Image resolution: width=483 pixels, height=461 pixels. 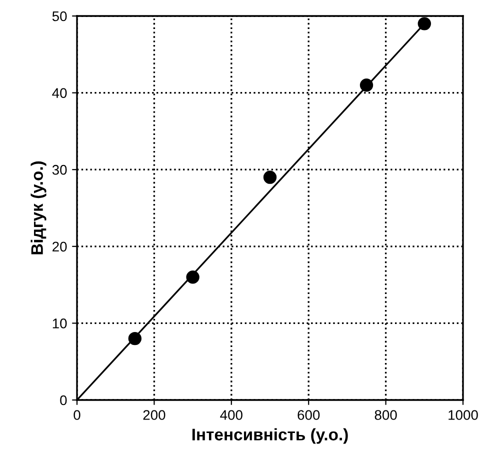 I want to click on x-tick-label: 400, so click(x=231, y=415).